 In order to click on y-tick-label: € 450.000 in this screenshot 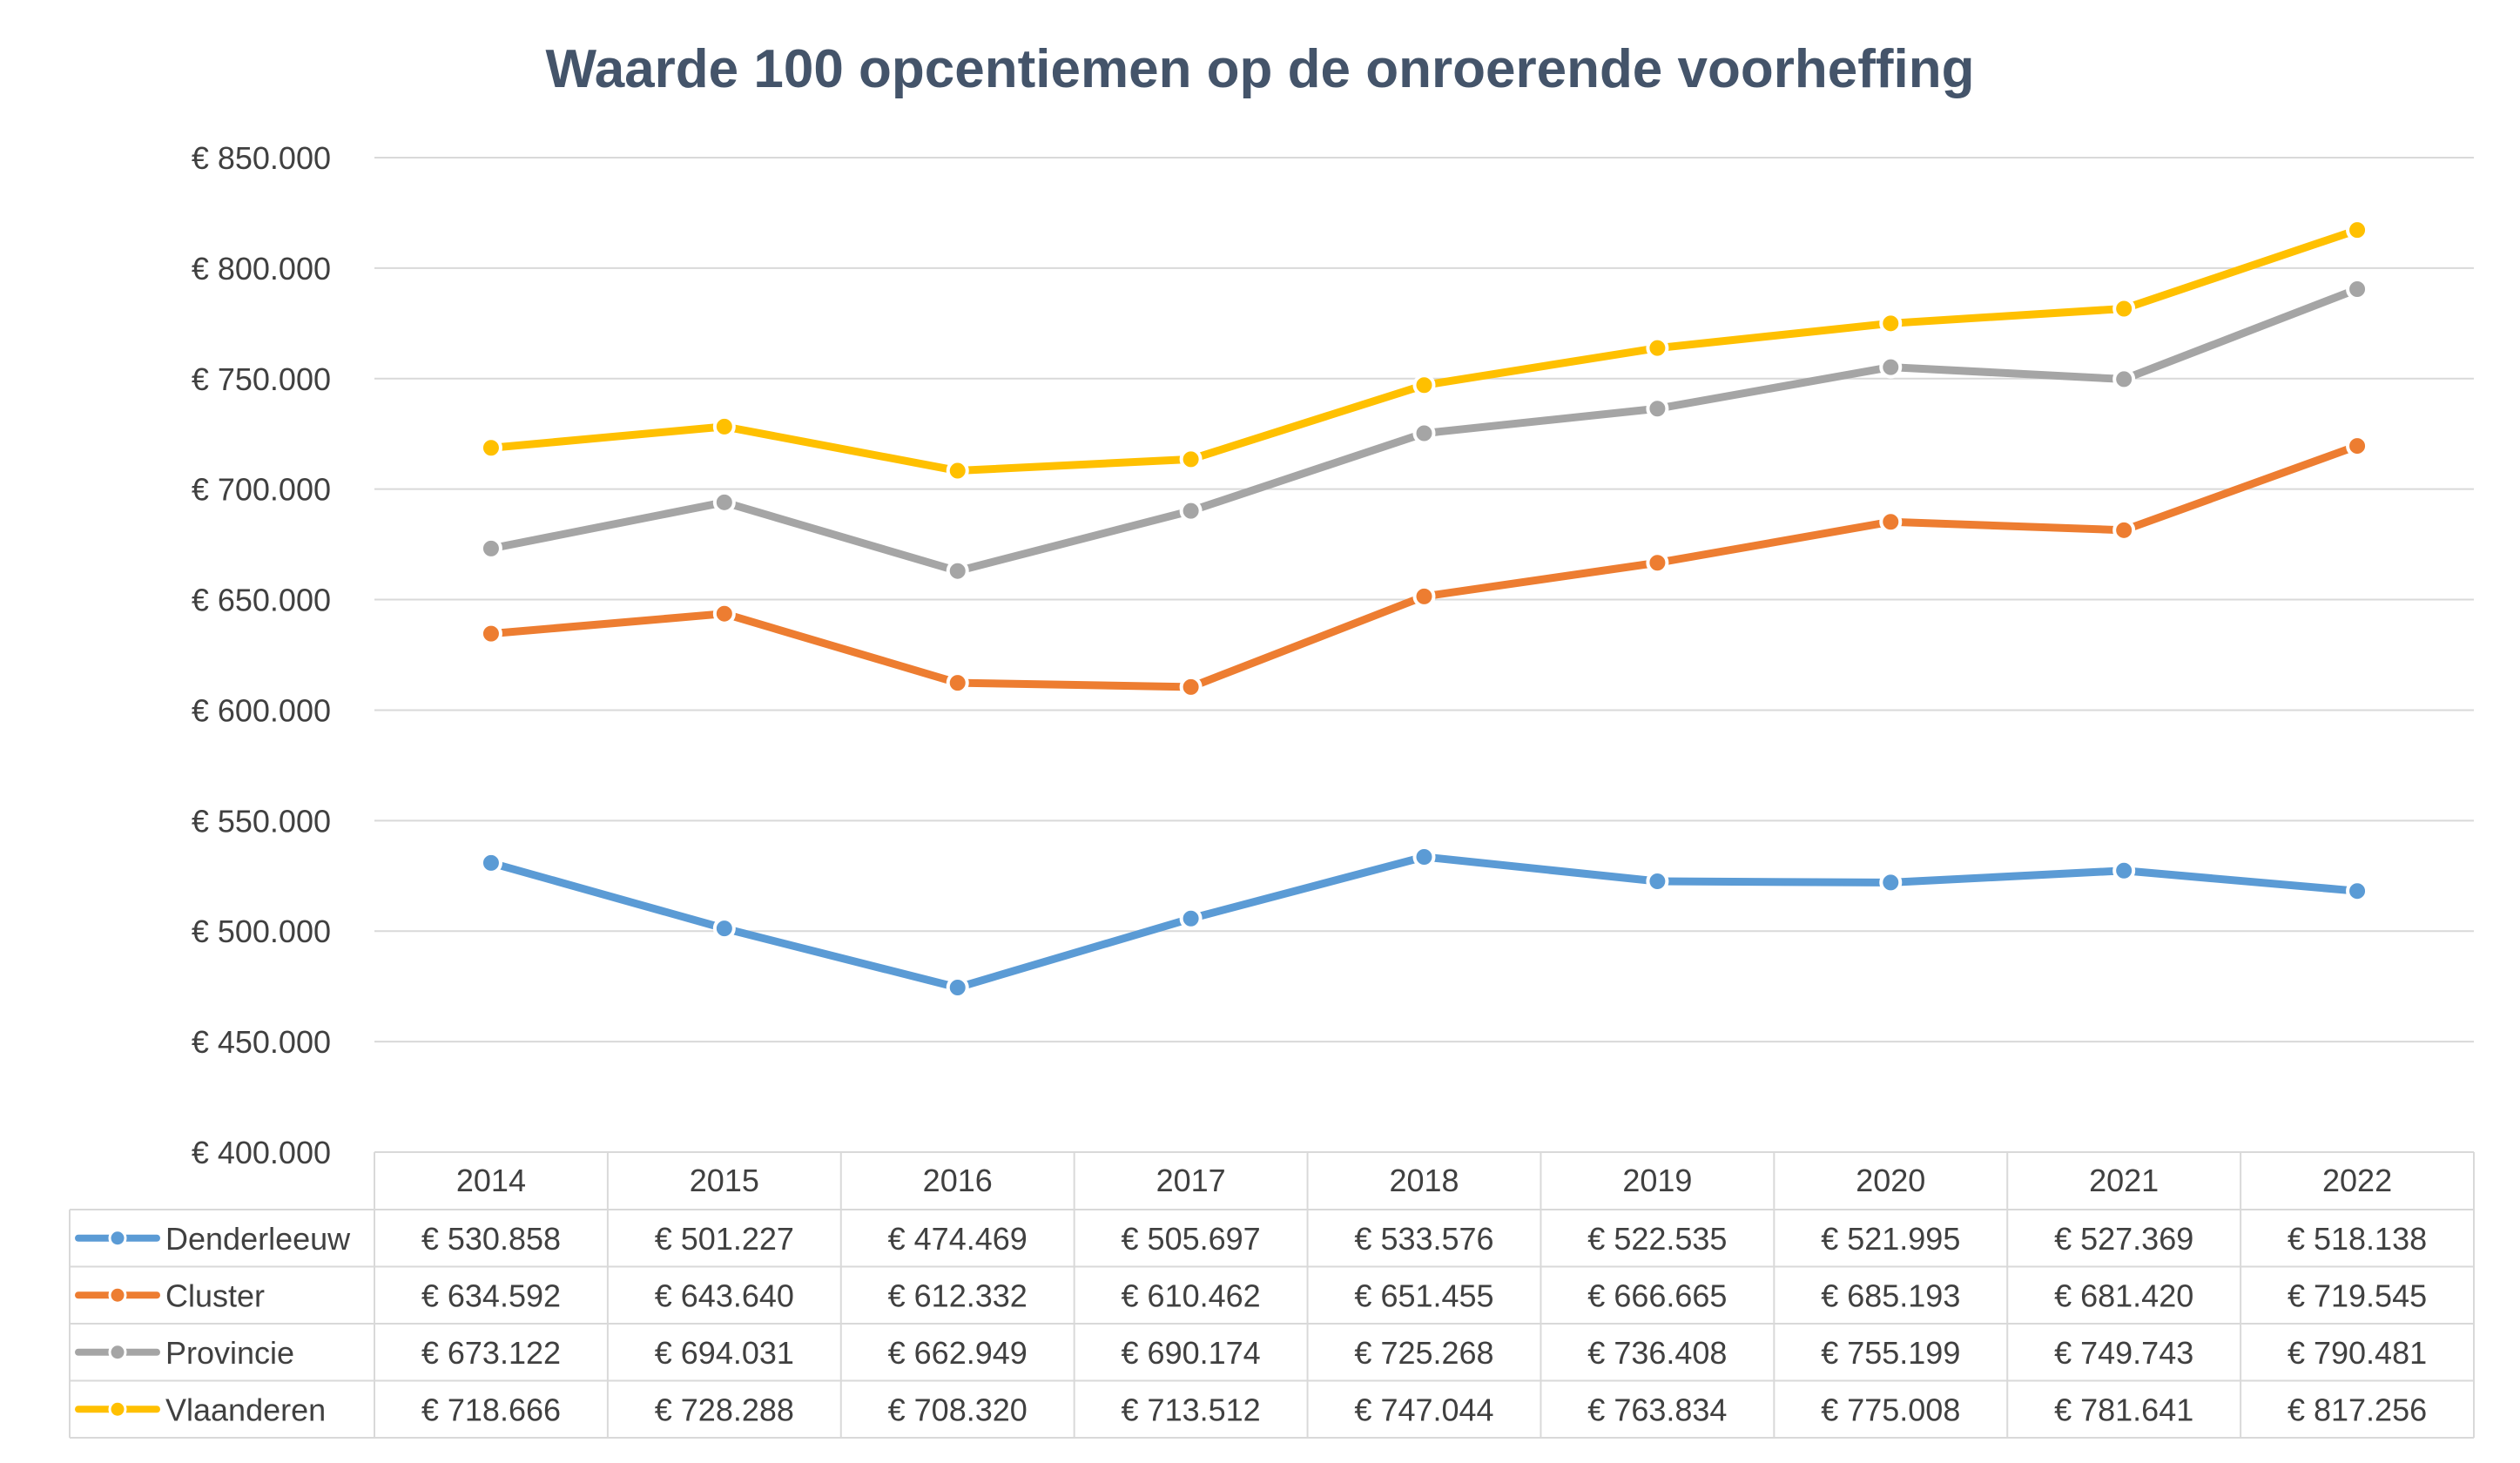, I will do `click(261, 1042)`.